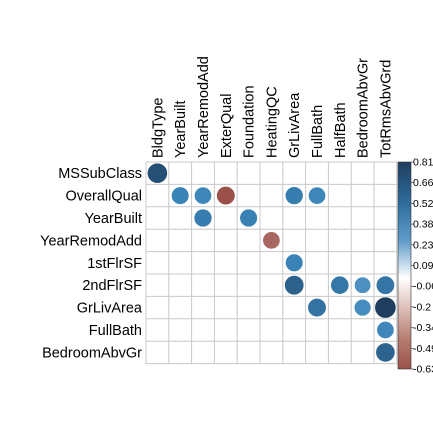 The image size is (433, 421). What do you see at coordinates (91, 241) in the screenshot?
I see `row-label: YearRemodAdd` at bounding box center [91, 241].